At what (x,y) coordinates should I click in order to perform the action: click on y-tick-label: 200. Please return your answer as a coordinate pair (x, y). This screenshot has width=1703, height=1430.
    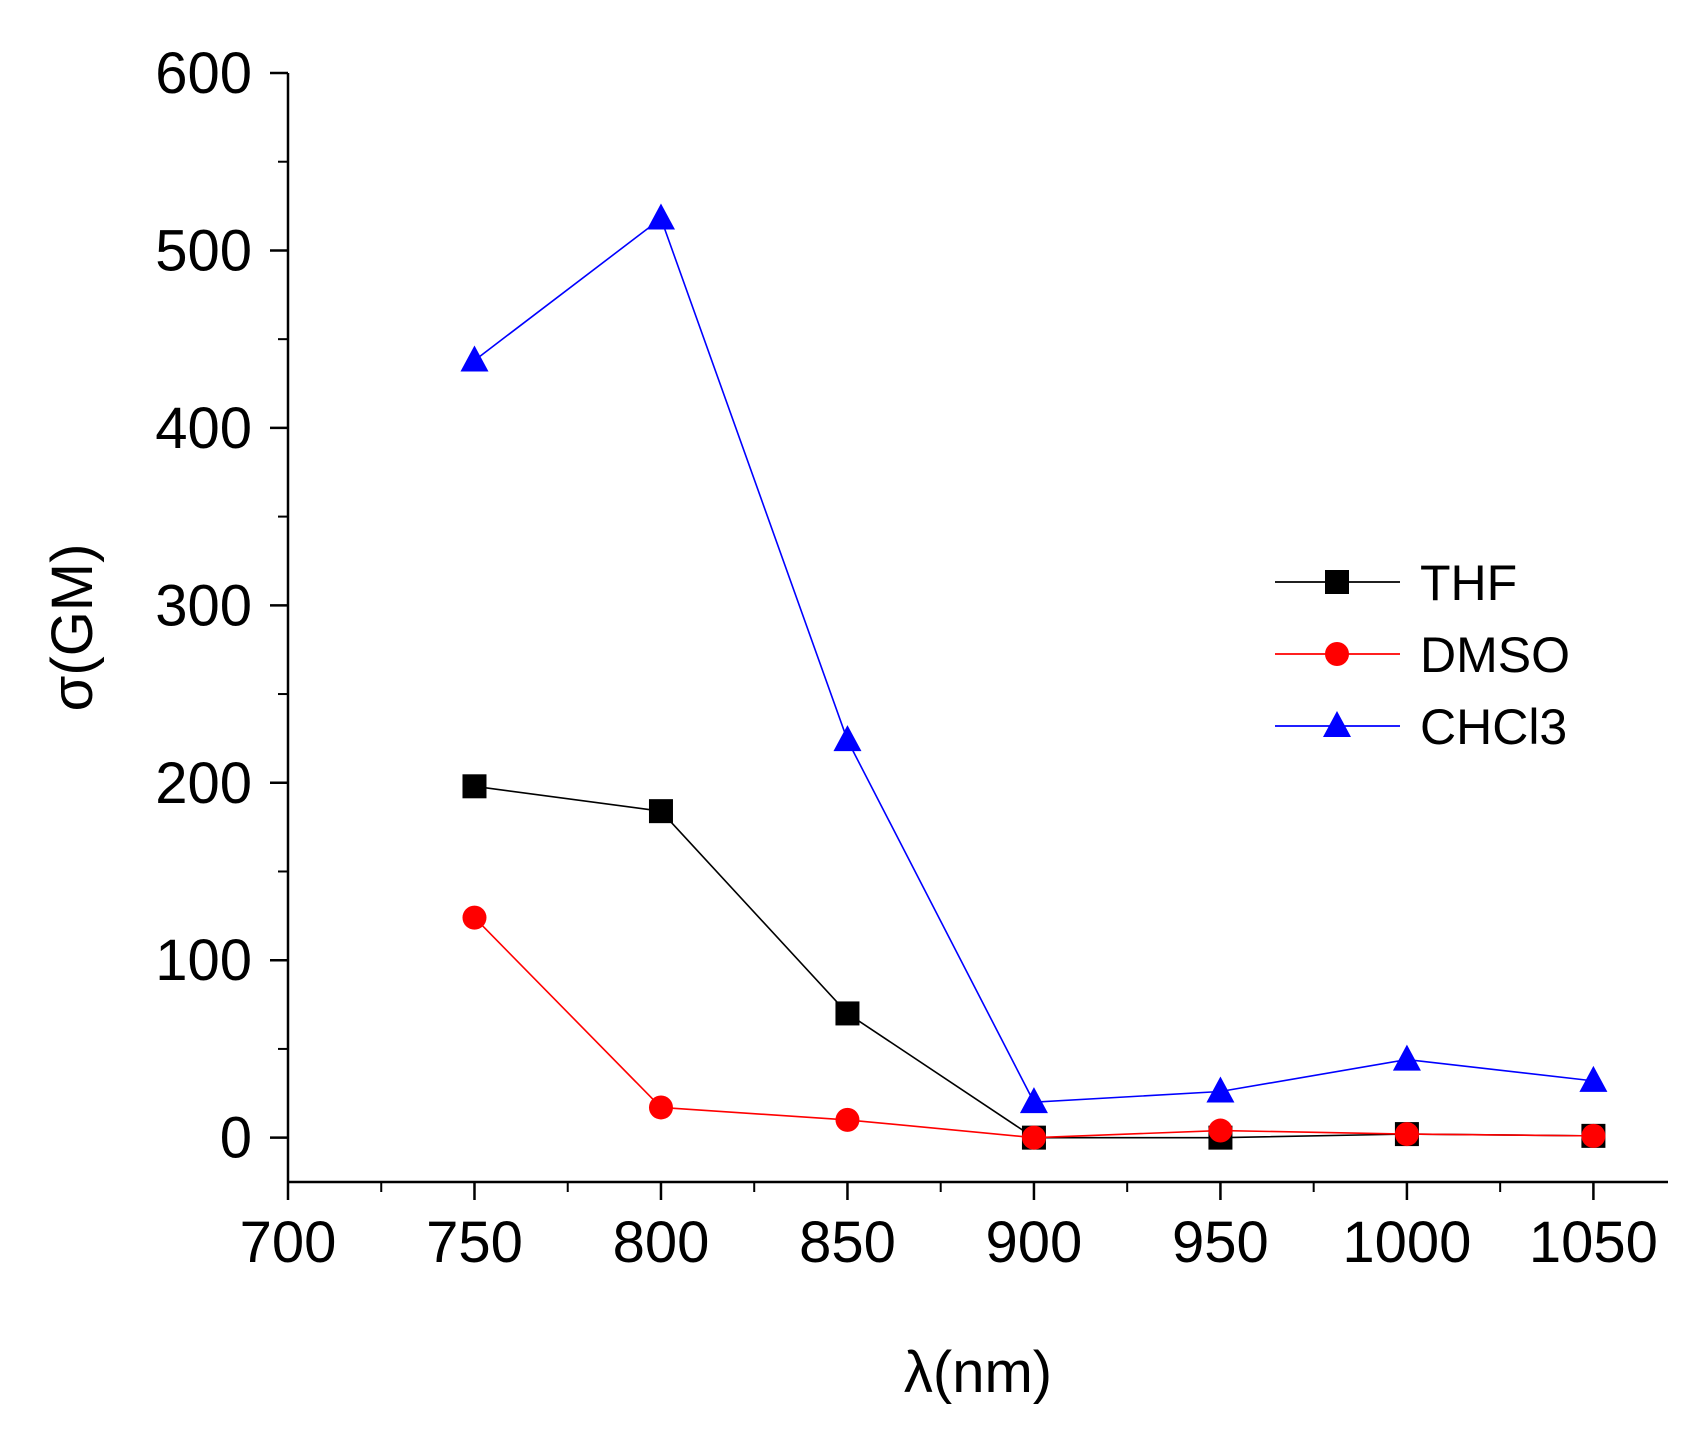
    Looking at the image, I should click on (203, 783).